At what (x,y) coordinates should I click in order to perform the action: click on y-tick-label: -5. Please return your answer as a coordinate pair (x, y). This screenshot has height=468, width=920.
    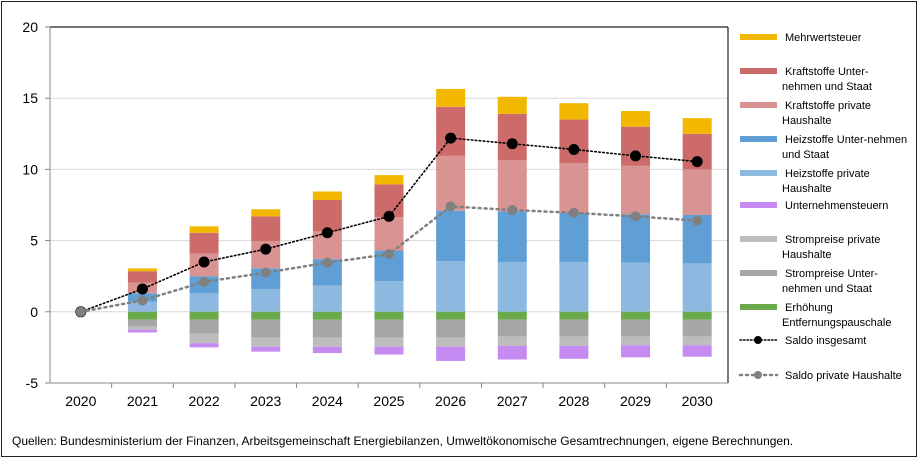
    Looking at the image, I should click on (32, 383).